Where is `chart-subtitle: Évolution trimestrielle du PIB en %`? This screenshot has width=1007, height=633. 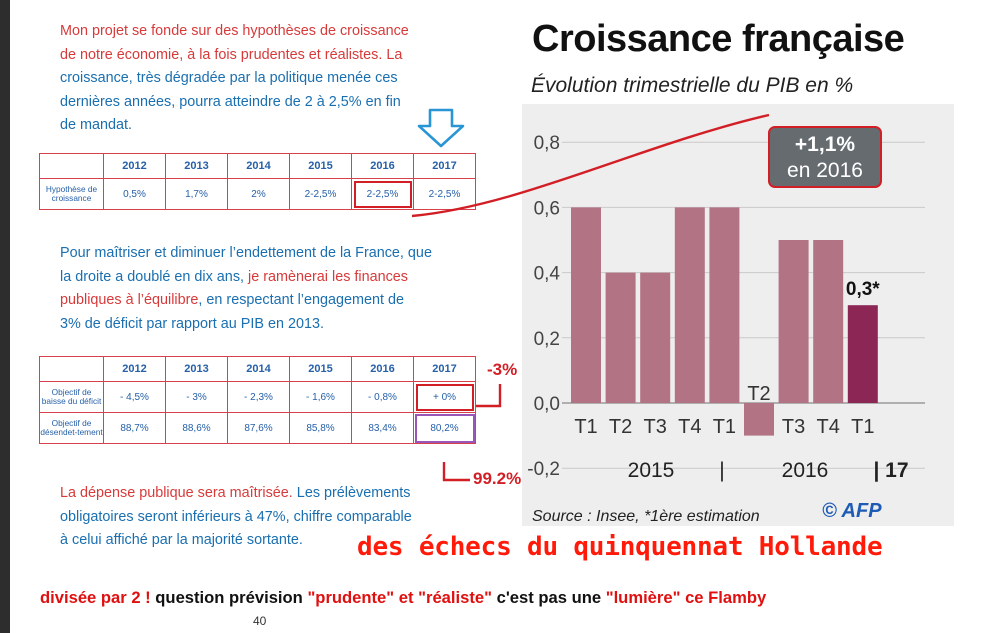 chart-subtitle: Évolution trimestrielle du PIB en % is located at coordinates (692, 85).